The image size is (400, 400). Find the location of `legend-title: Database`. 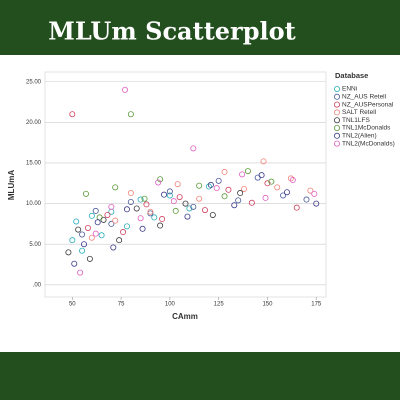

legend-title: Database is located at coordinates (351, 75).